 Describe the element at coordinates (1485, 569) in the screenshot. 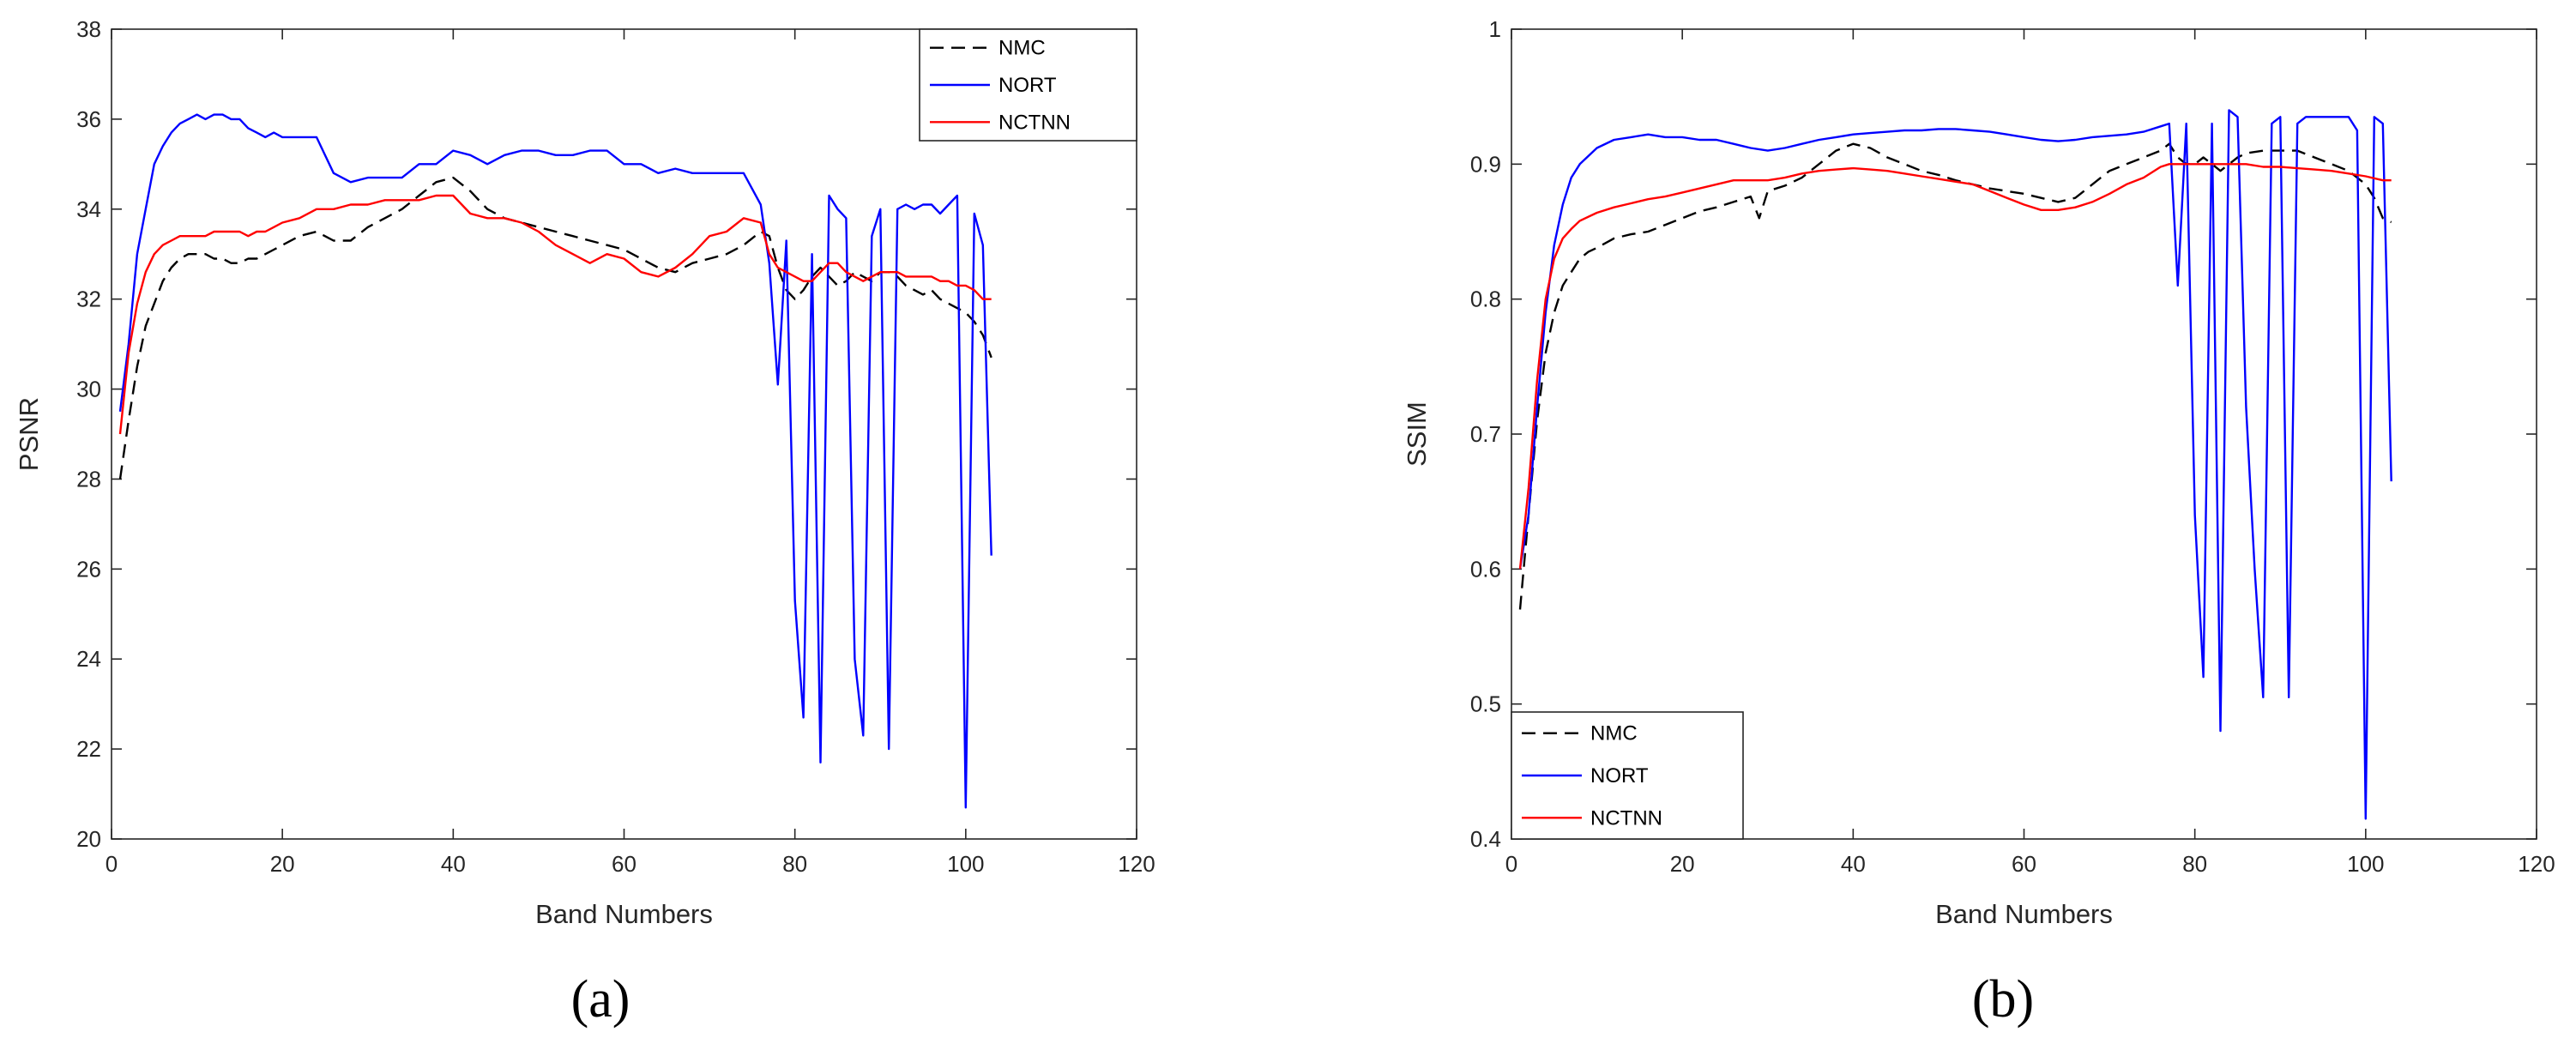

I see `y-tick-label: 0.6` at that location.